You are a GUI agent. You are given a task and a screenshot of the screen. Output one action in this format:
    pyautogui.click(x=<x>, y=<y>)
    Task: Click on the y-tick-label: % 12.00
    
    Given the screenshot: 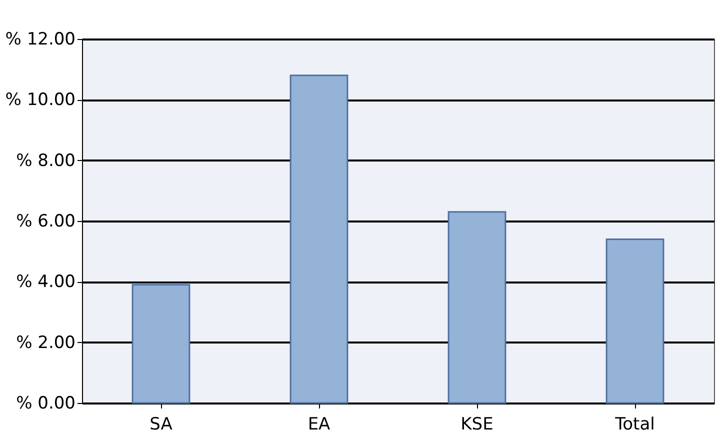 What is the action you would take?
    pyautogui.click(x=40, y=40)
    